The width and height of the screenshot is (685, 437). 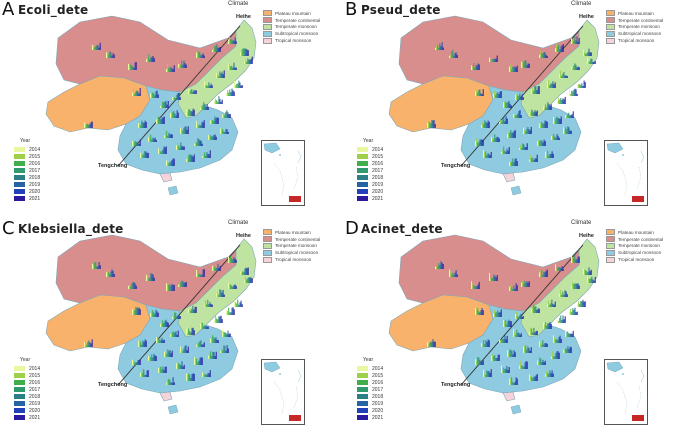 I want to click on year-legend-item: 2016, so click(x=27, y=382).